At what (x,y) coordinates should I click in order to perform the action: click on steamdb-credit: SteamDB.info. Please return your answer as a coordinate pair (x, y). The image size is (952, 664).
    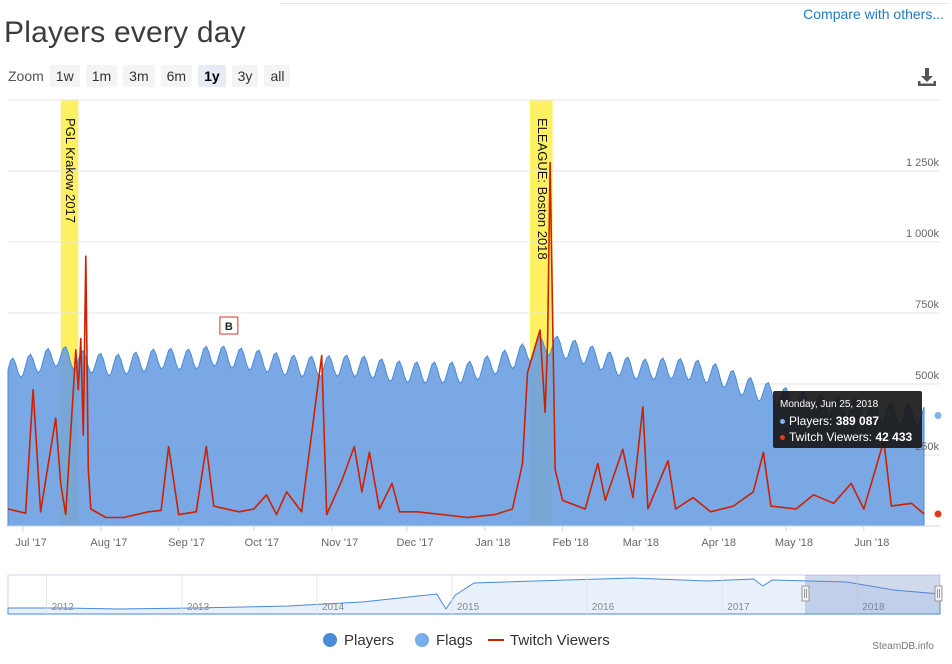
    Looking at the image, I should click on (903, 646).